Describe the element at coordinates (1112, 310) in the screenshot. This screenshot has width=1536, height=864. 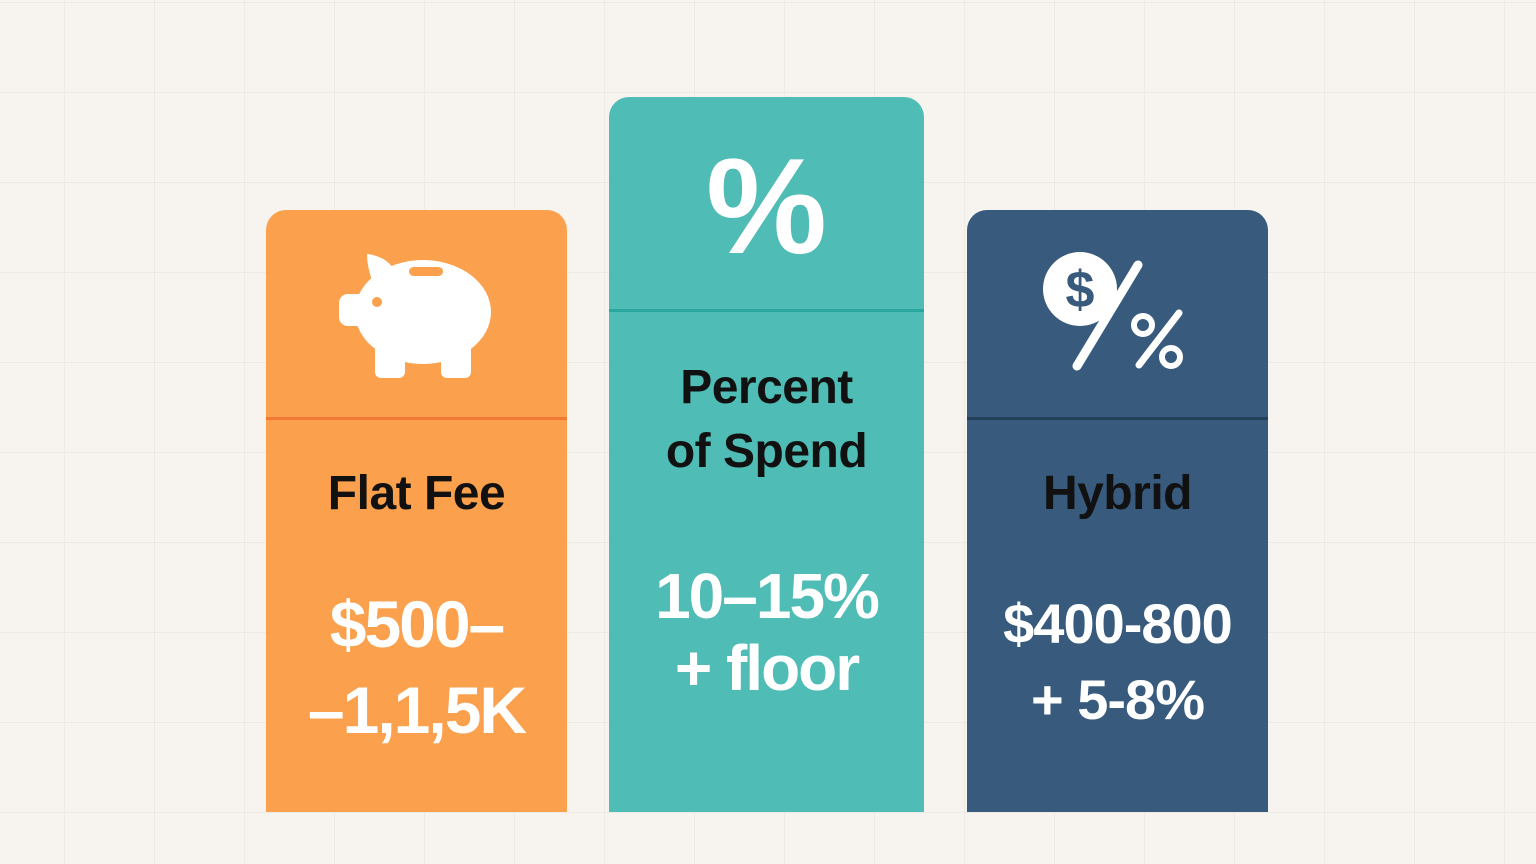
I see `dollar-percent-icon: $` at that location.